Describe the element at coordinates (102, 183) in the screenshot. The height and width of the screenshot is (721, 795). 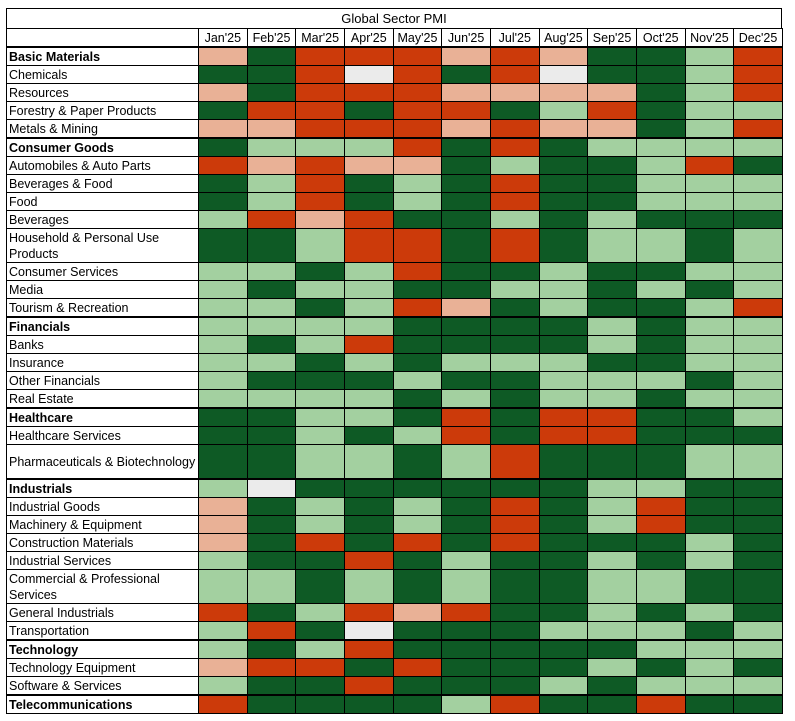
I see `sector-label: Beverages & Food` at that location.